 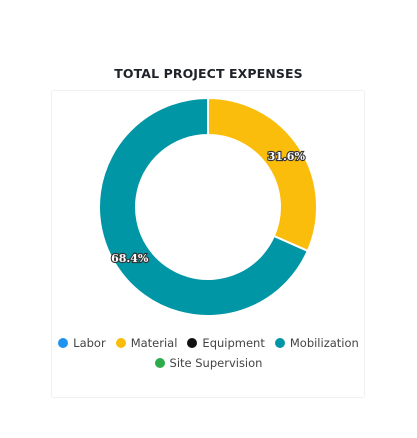 What do you see at coordinates (130, 258) in the screenshot?
I see `data-label-mobilization: 68.4%` at bounding box center [130, 258].